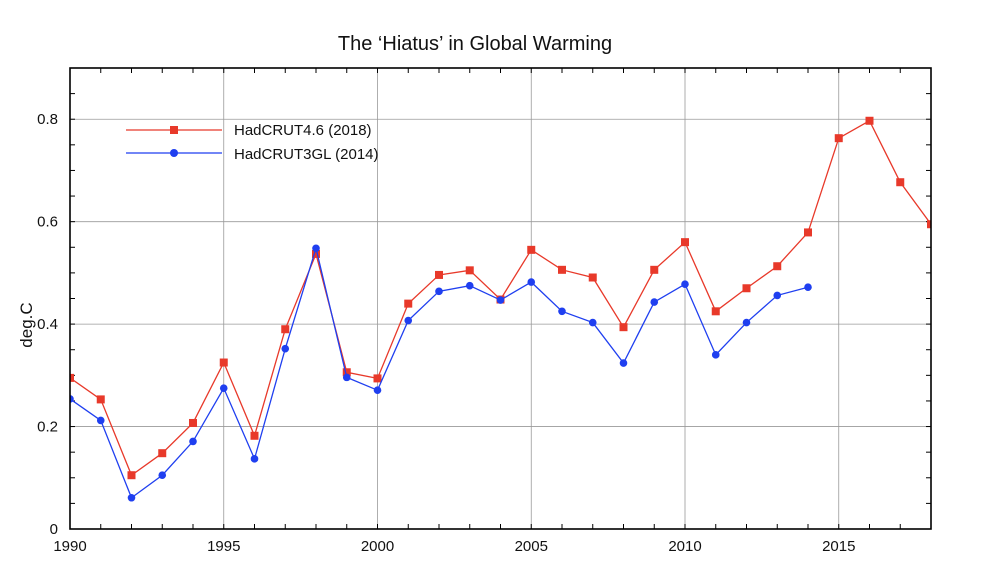  Describe the element at coordinates (306, 154) in the screenshot. I see `legend-label-hadcrut3gl: HadCRUT3GL (2014)` at that location.